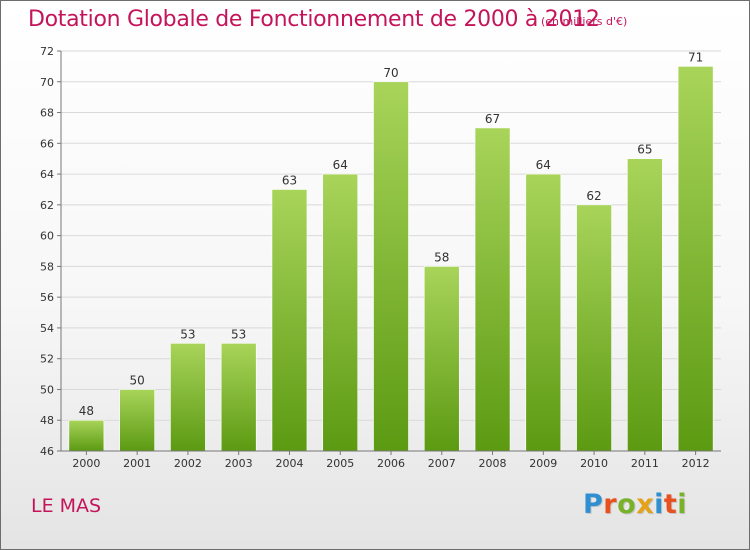 Image resolution: width=750 pixels, height=550 pixels. I want to click on data-label: 70, so click(390, 73).